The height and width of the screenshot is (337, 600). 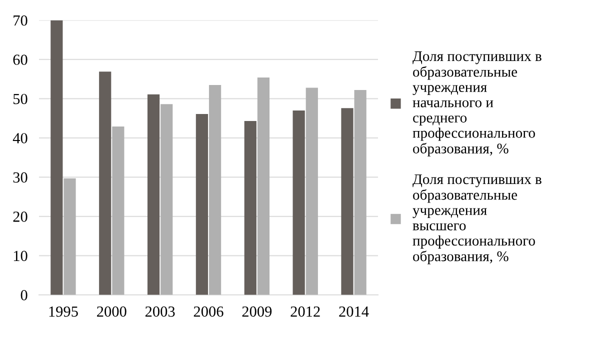 I want to click on x-tick-label: 2012, so click(x=305, y=311).